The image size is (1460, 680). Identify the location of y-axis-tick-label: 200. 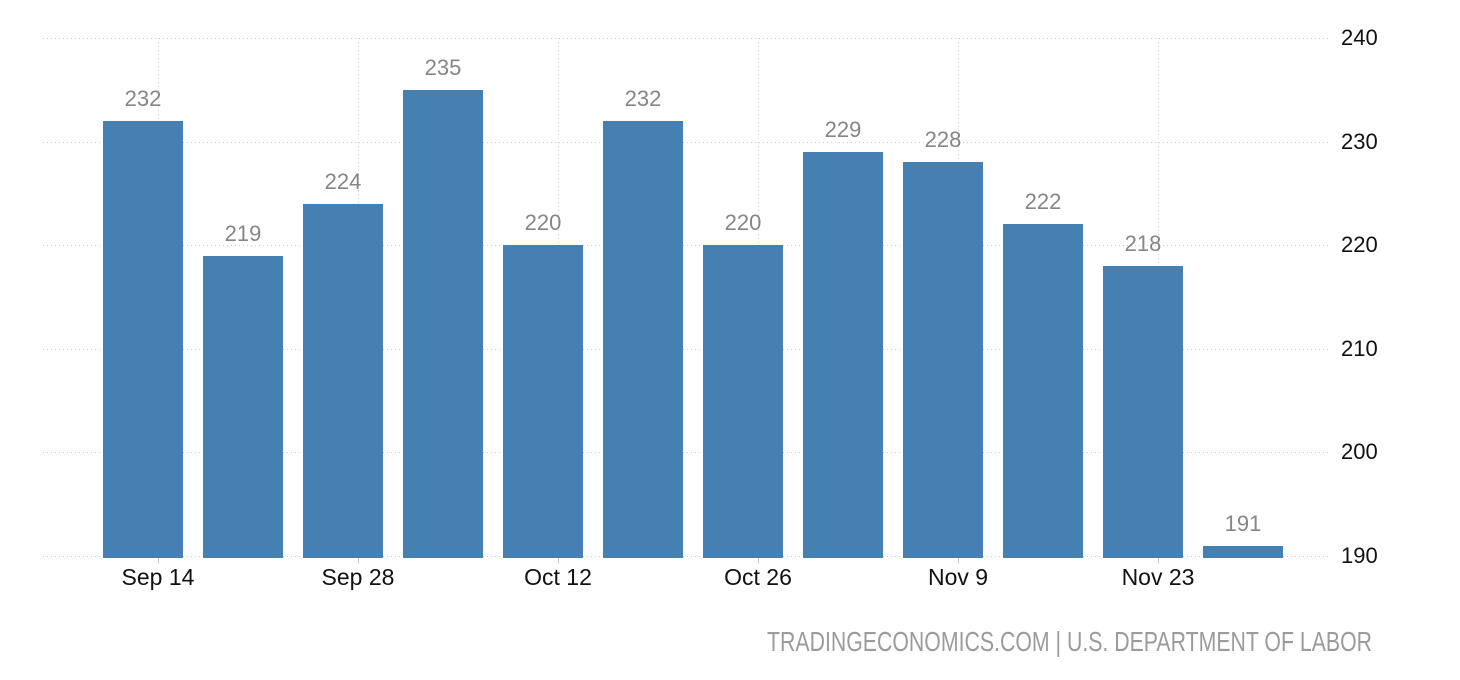
(1359, 452).